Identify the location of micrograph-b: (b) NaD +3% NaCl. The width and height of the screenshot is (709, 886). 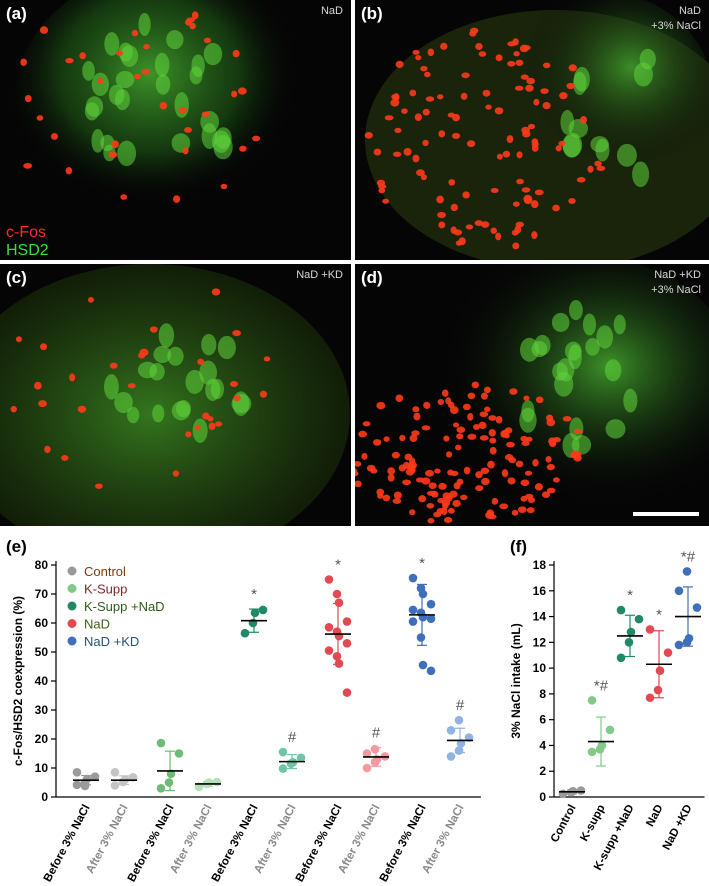
(532, 130).